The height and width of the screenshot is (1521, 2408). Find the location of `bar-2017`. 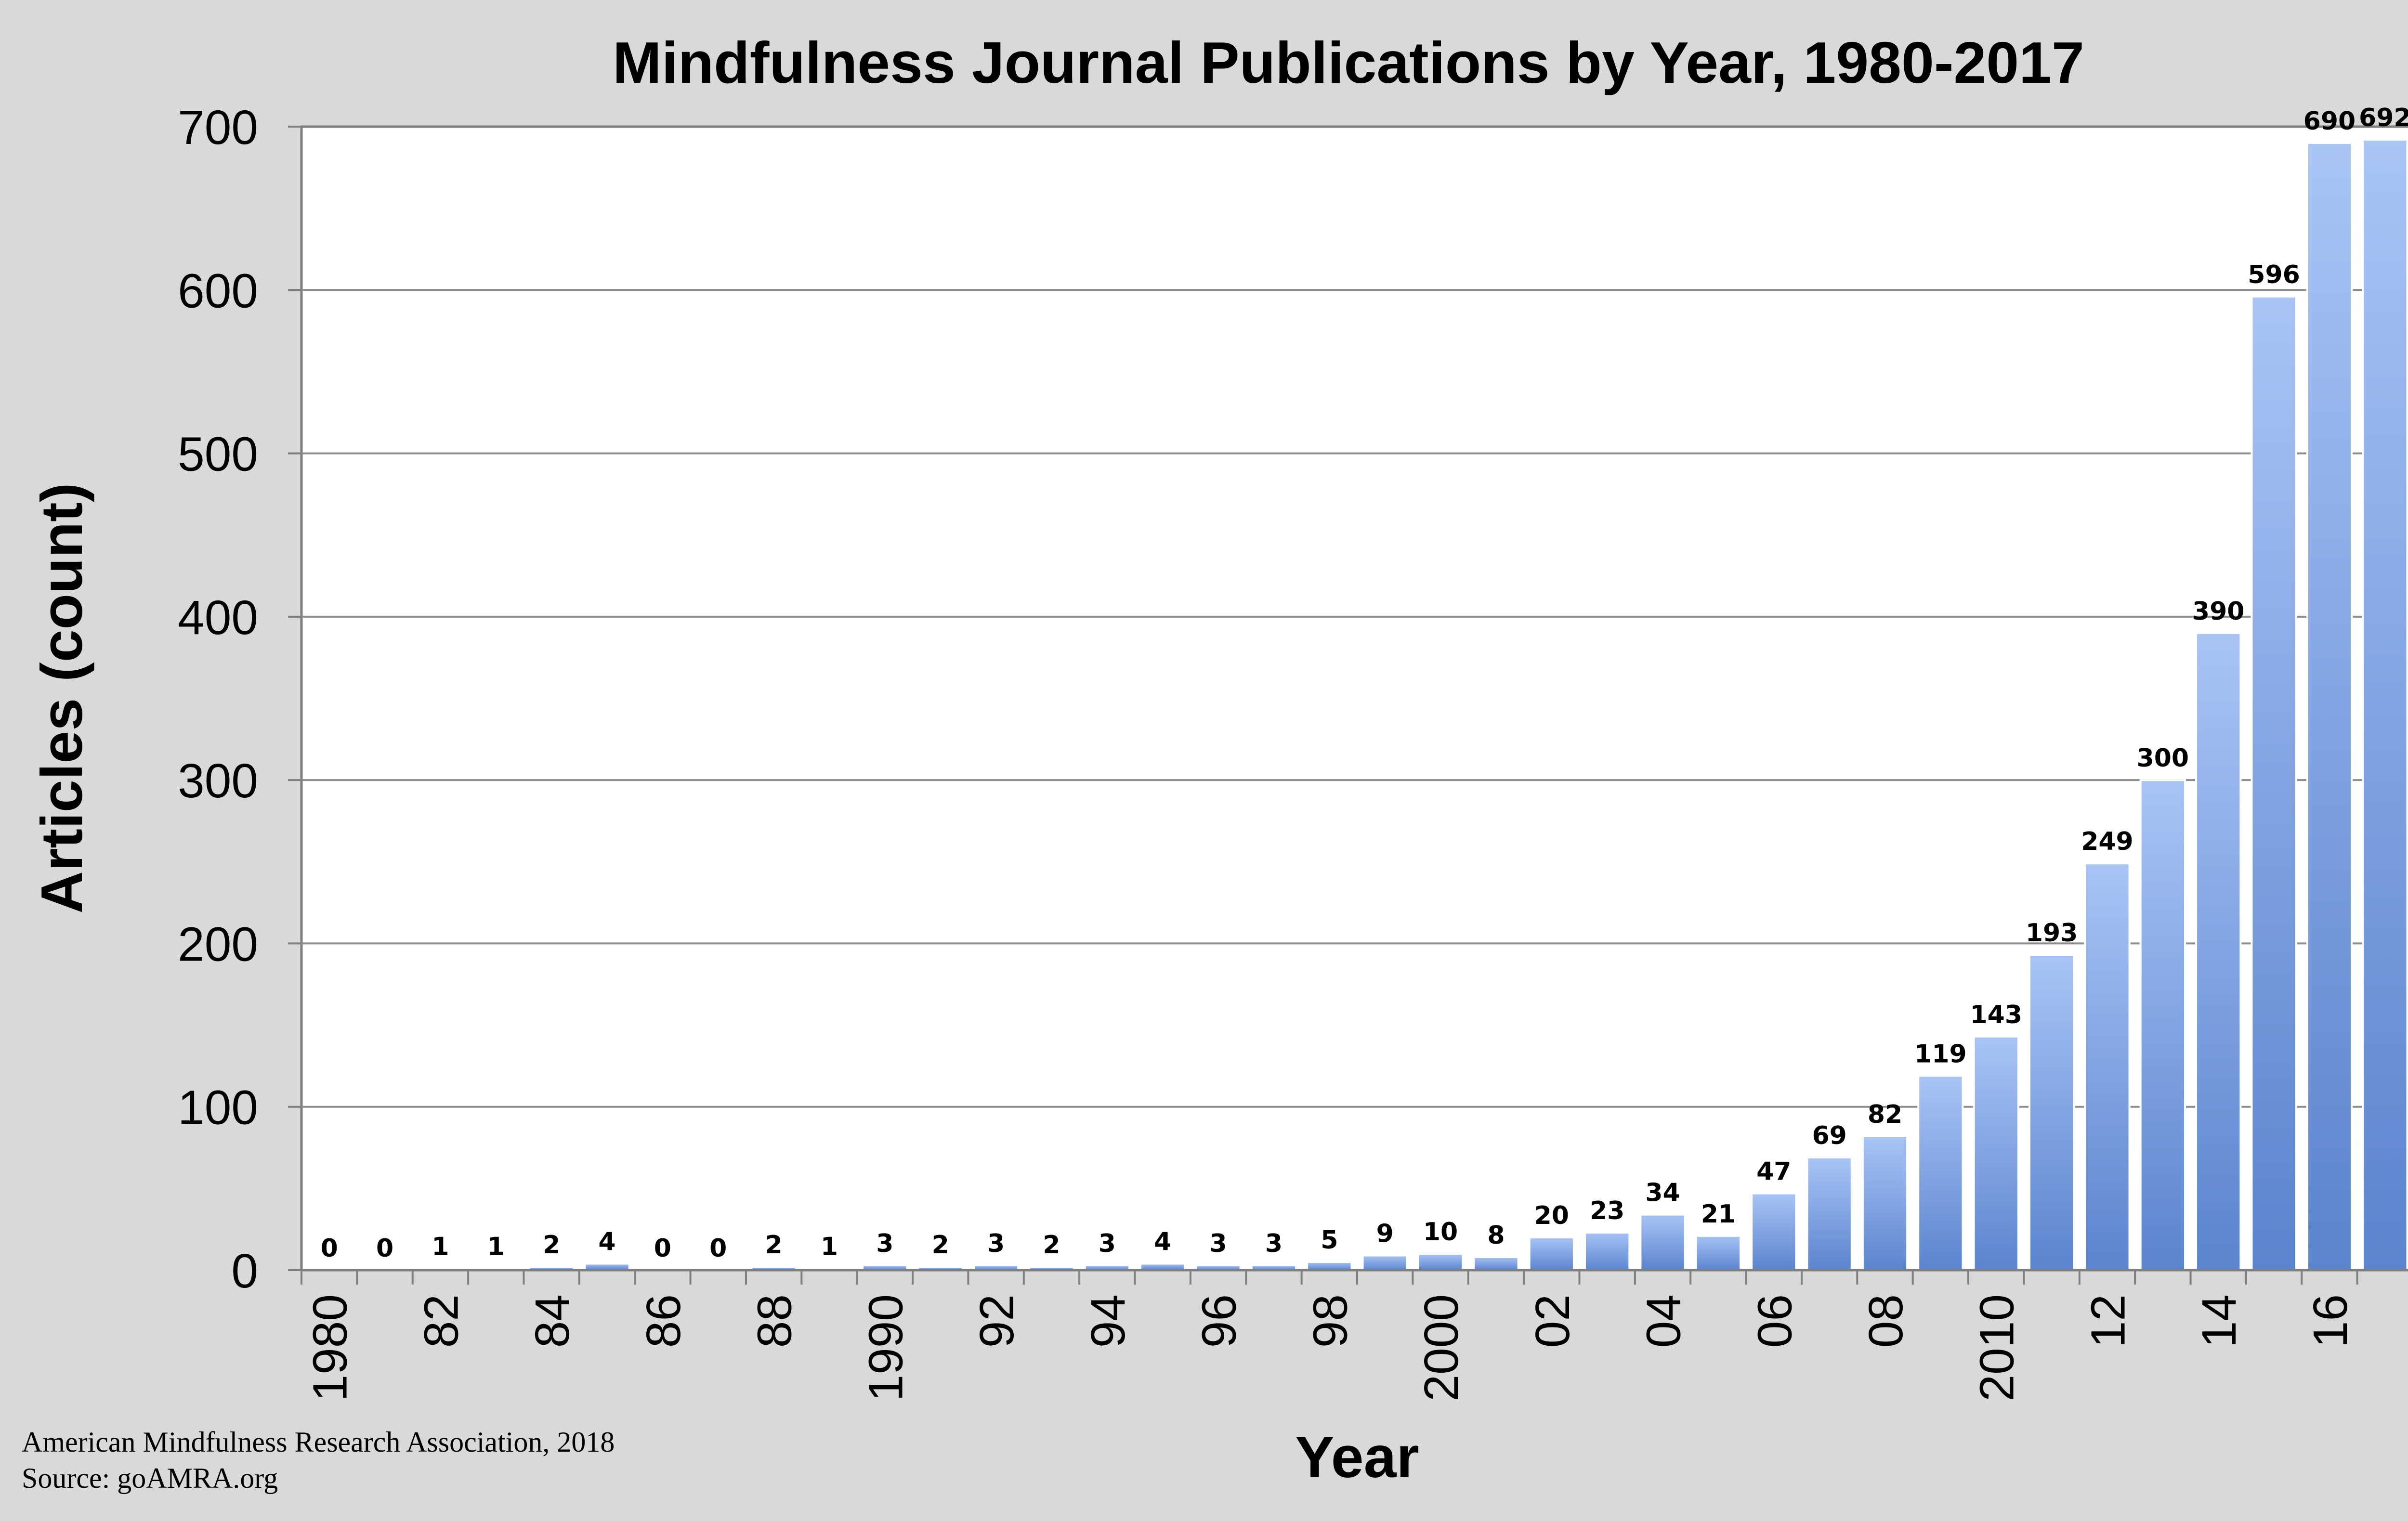

bar-2017 is located at coordinates (2385, 705).